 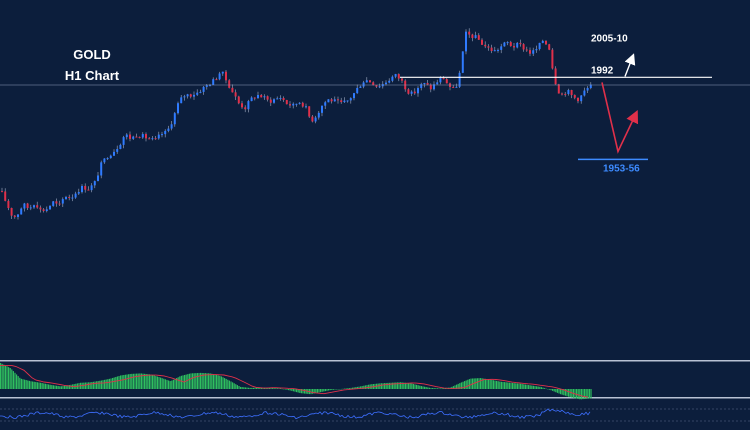 What do you see at coordinates (375, 361) in the screenshot?
I see `macd-pane-top-border` at bounding box center [375, 361].